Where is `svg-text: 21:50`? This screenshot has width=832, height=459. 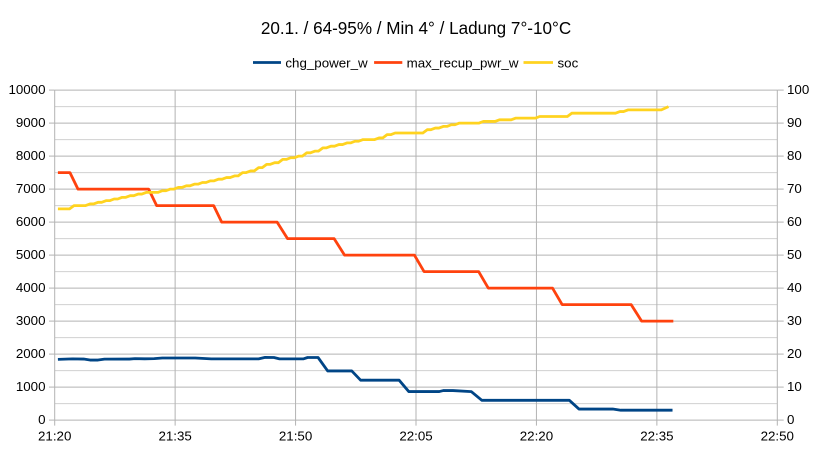
svg-text: 21:50 is located at coordinates (295, 435).